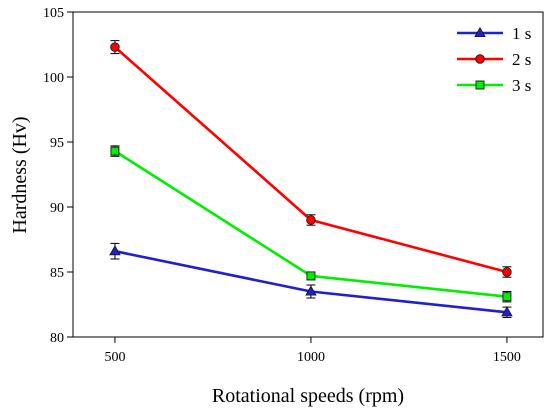  Describe the element at coordinates (494, 33) in the screenshot. I see `legend-item-1s: 1 s` at that location.